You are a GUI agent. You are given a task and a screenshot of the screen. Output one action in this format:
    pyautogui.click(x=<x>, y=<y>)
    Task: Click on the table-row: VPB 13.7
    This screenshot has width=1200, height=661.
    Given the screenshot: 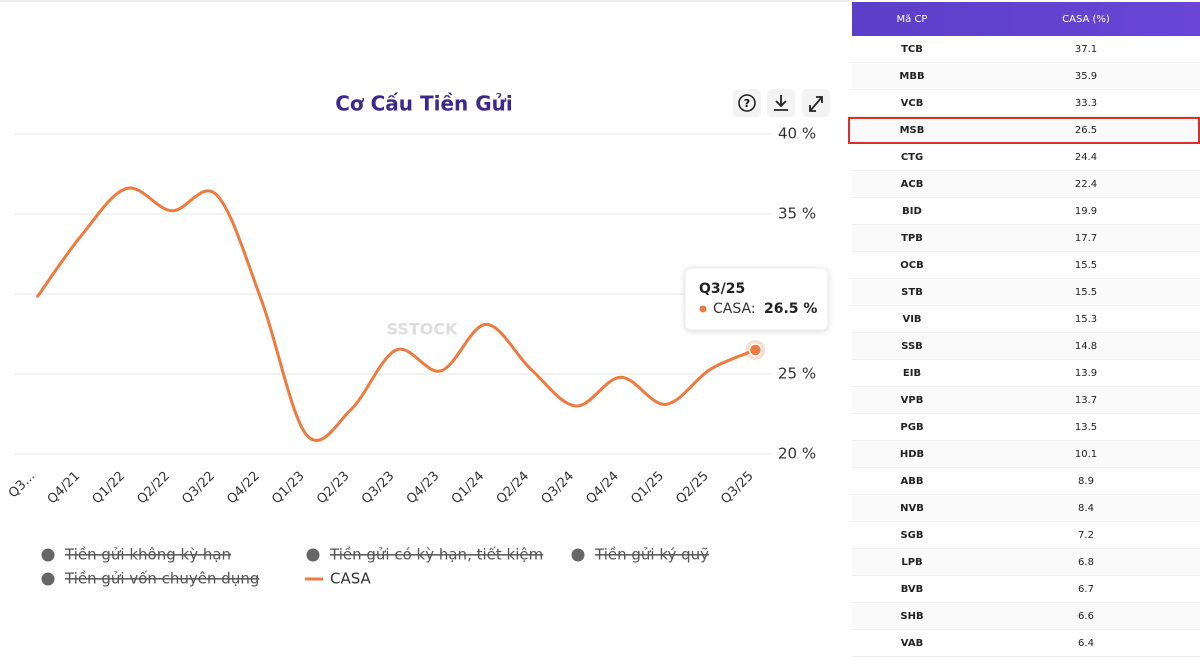 What is the action you would take?
    pyautogui.click(x=1026, y=400)
    